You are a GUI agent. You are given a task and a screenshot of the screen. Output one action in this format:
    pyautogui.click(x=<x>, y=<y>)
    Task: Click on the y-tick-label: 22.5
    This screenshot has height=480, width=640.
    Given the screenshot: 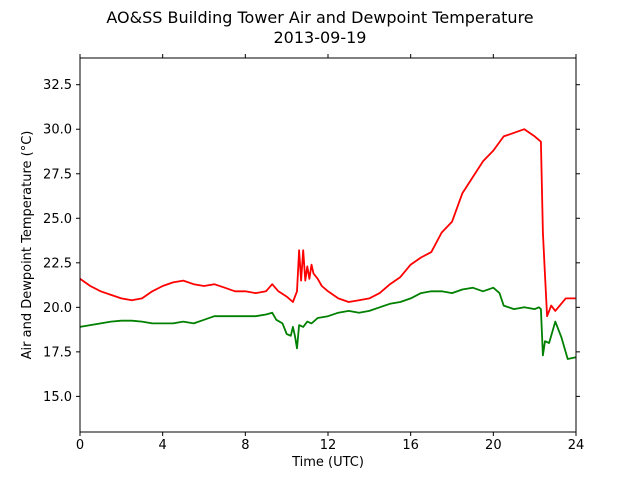 What is the action you would take?
    pyautogui.click(x=57, y=263)
    